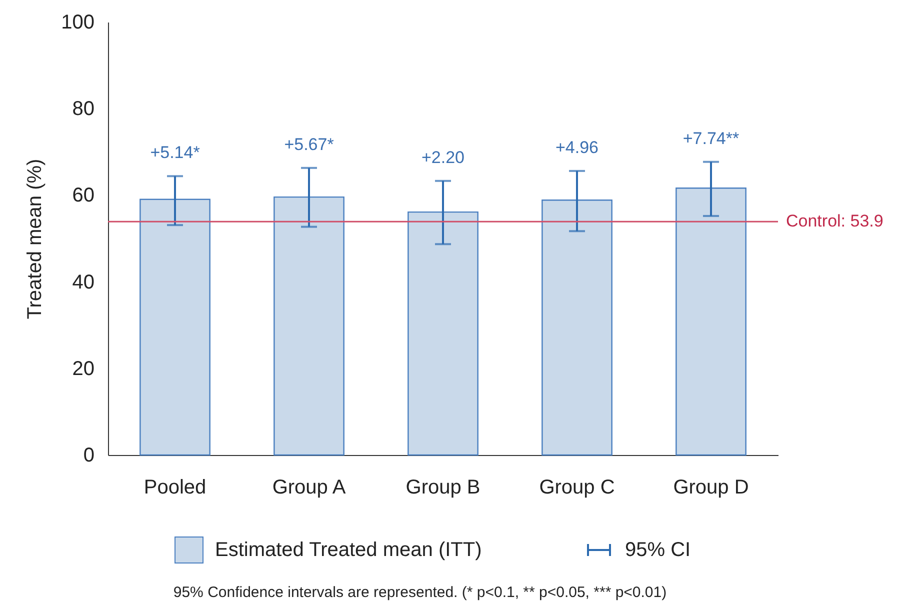  Describe the element at coordinates (309, 144) in the screenshot. I see `annotation: +5.67*` at that location.